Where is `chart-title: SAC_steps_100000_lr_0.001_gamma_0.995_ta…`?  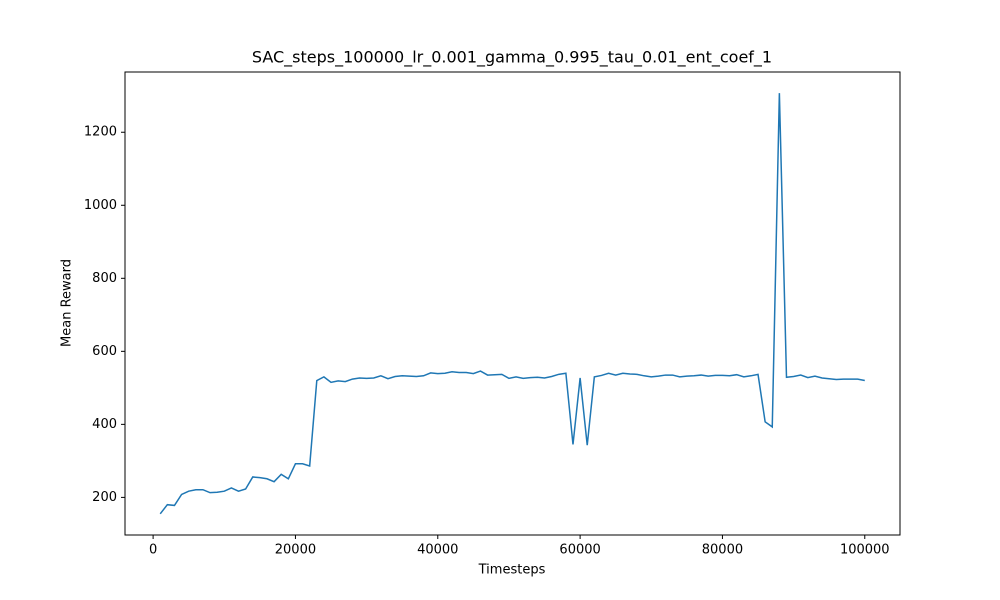 chart-title: SAC_steps_100000_lr_0.001_gamma_0.995_ta… is located at coordinates (512, 58).